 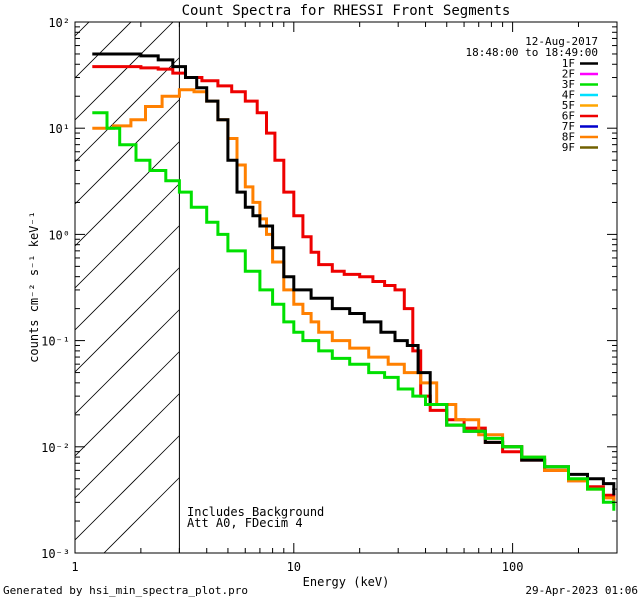 What do you see at coordinates (568, 137) in the screenshot?
I see `legend-label: 8F` at bounding box center [568, 137].